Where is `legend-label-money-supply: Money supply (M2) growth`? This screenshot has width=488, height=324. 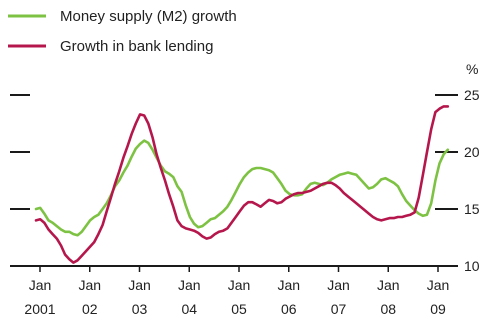 legend-label-money-supply: Money supply (M2) growth is located at coordinates (148, 16).